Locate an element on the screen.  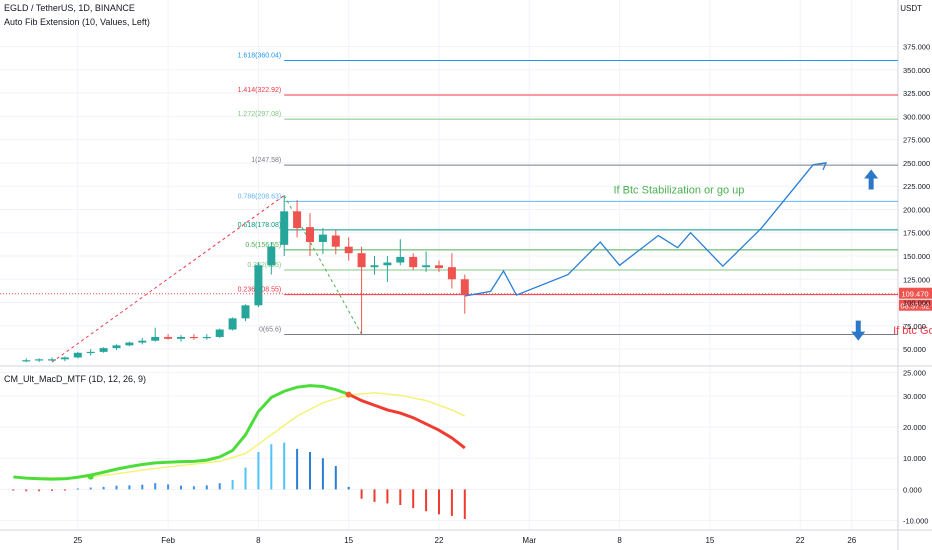
price-tick-label: 250.000 is located at coordinates (916, 163).